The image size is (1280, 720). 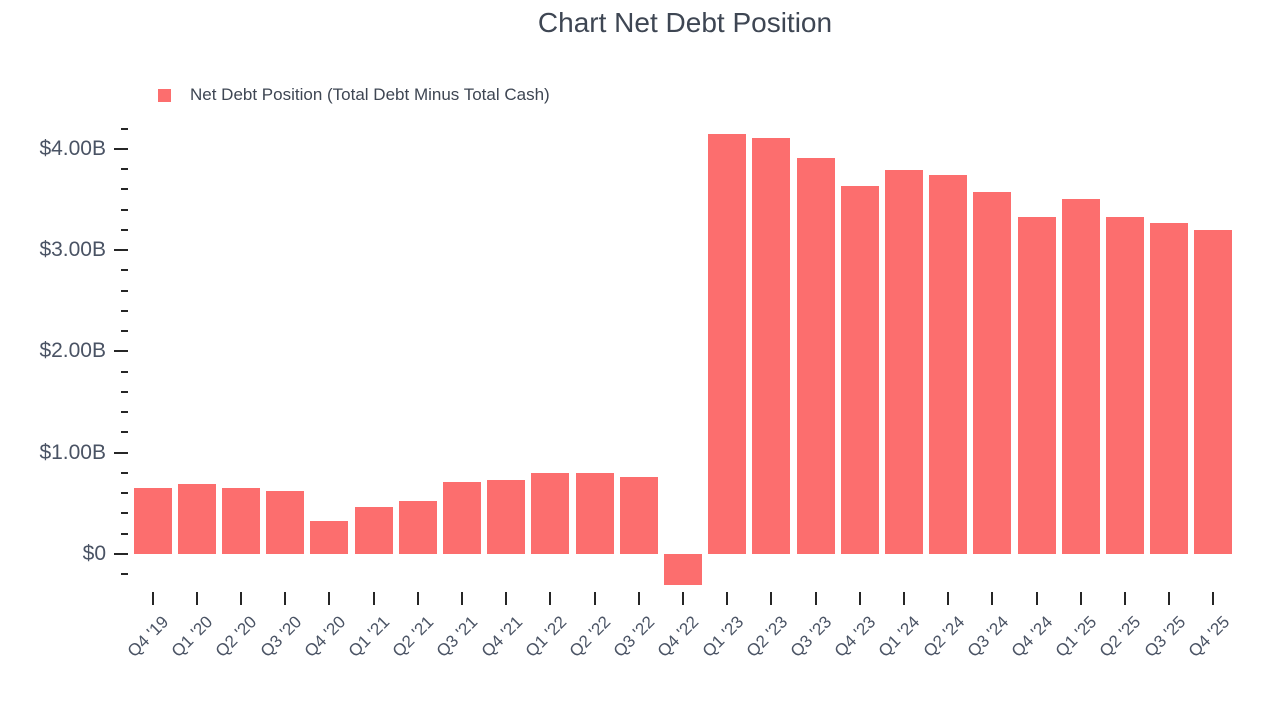 What do you see at coordinates (590, 636) in the screenshot?
I see `x-axis-label: Q2 '22` at bounding box center [590, 636].